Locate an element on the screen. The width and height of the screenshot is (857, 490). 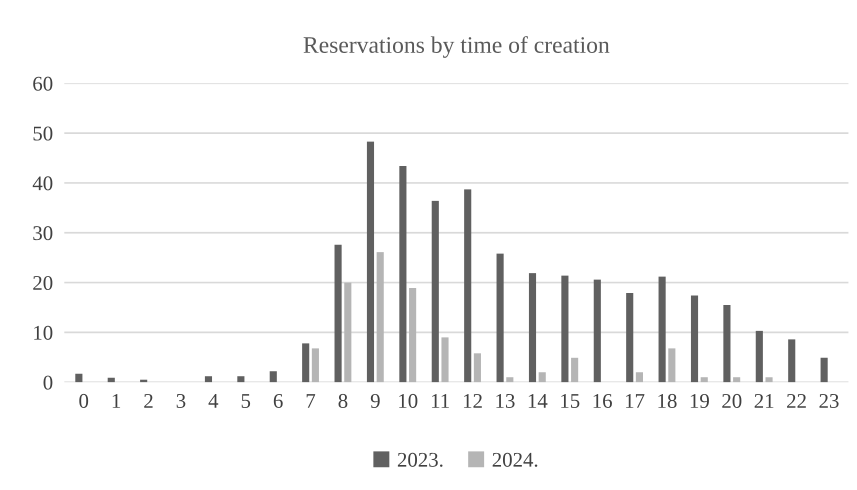
y-tick-label: 60 is located at coordinates (42, 83).